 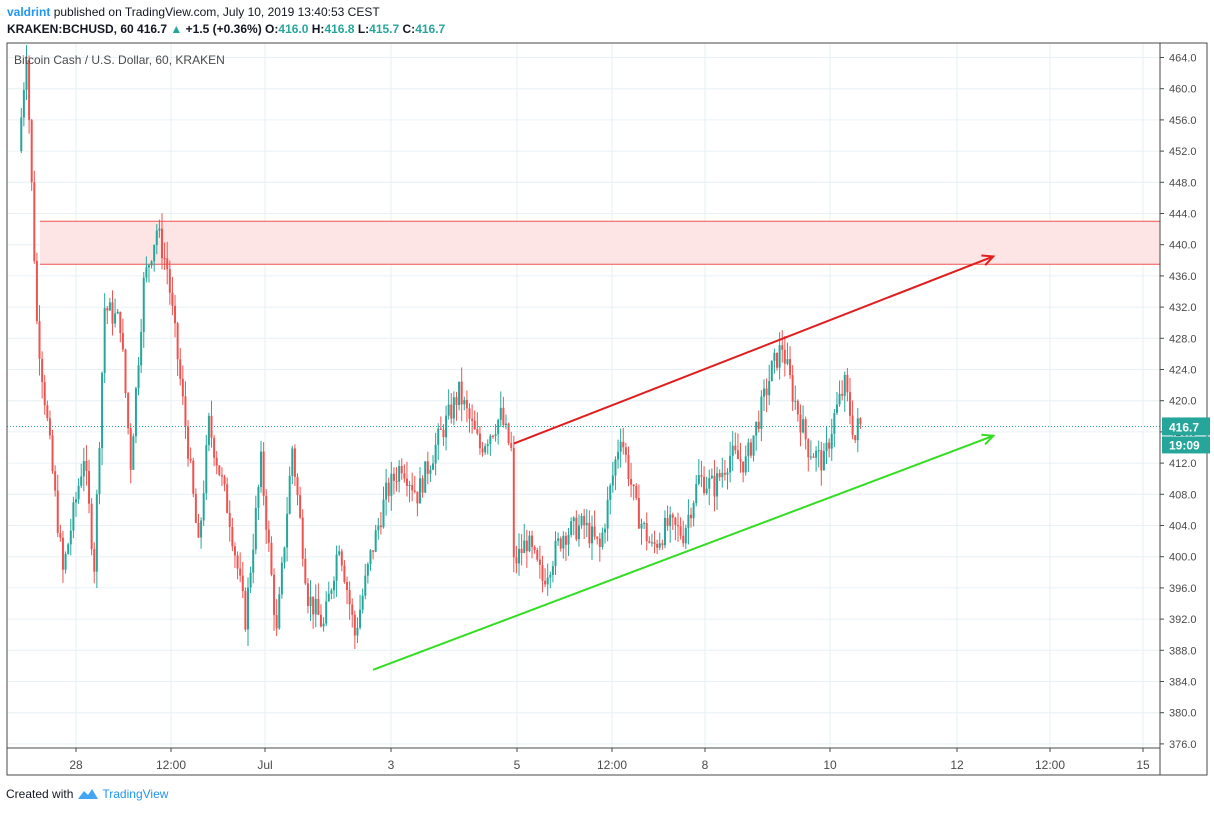 I want to click on red-trendline-line, so click(x=753, y=350).